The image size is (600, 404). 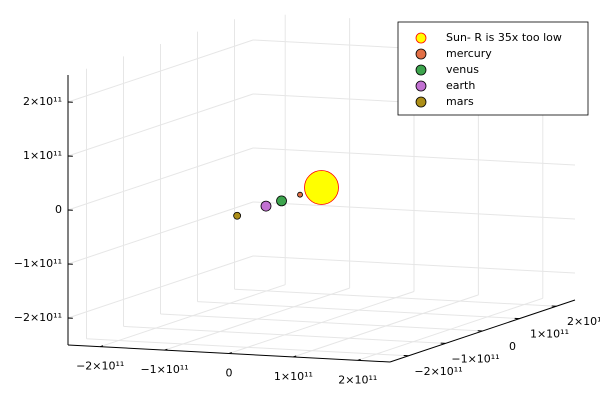 I want to click on y-tick-label: 2×10¹¹, so click(x=583, y=321).